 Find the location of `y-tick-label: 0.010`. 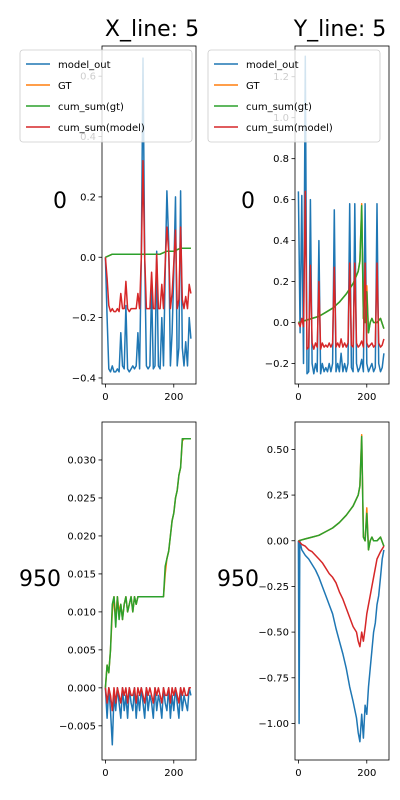

y-tick-label: 0.010 is located at coordinates (81, 612).